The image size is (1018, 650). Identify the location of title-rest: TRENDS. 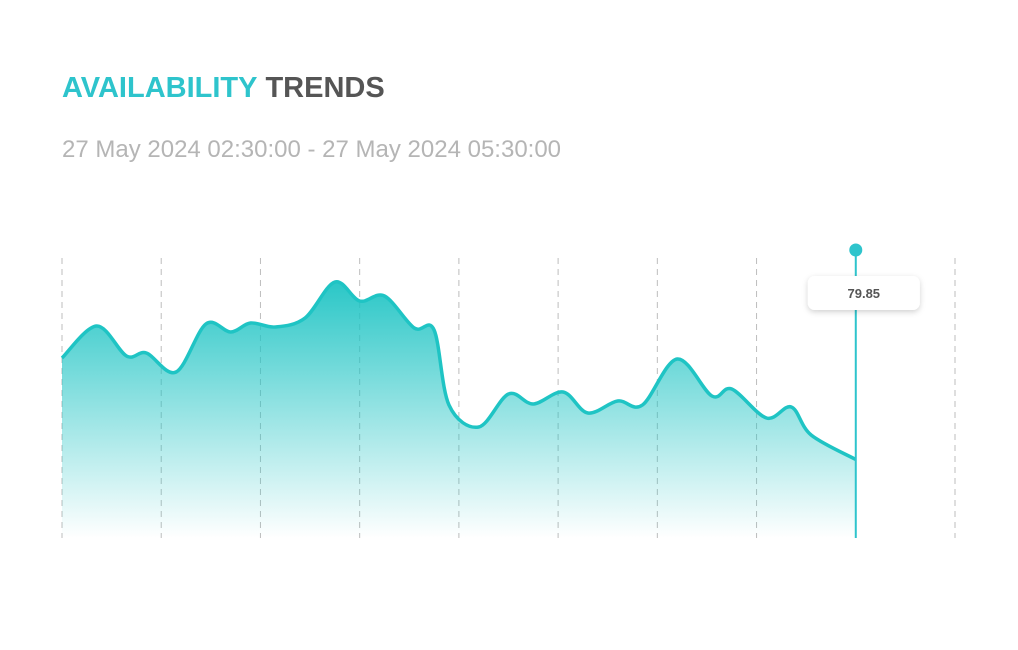
(324, 88).